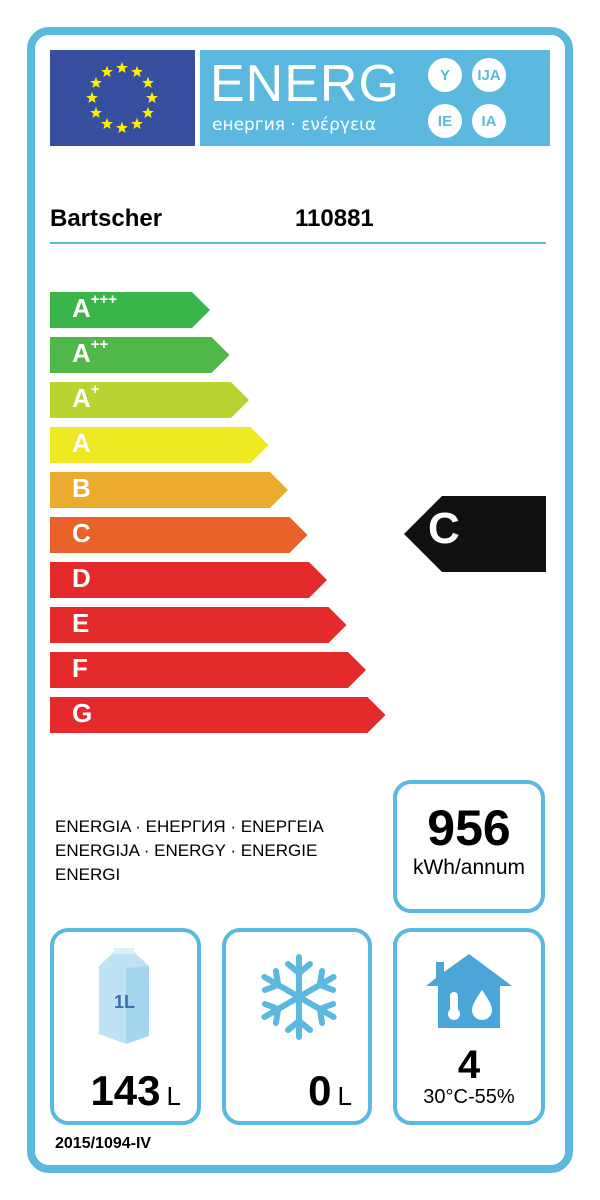 This screenshot has width=600, height=1200. What do you see at coordinates (334, 218) in the screenshot?
I see `model-id: 110881` at bounding box center [334, 218].